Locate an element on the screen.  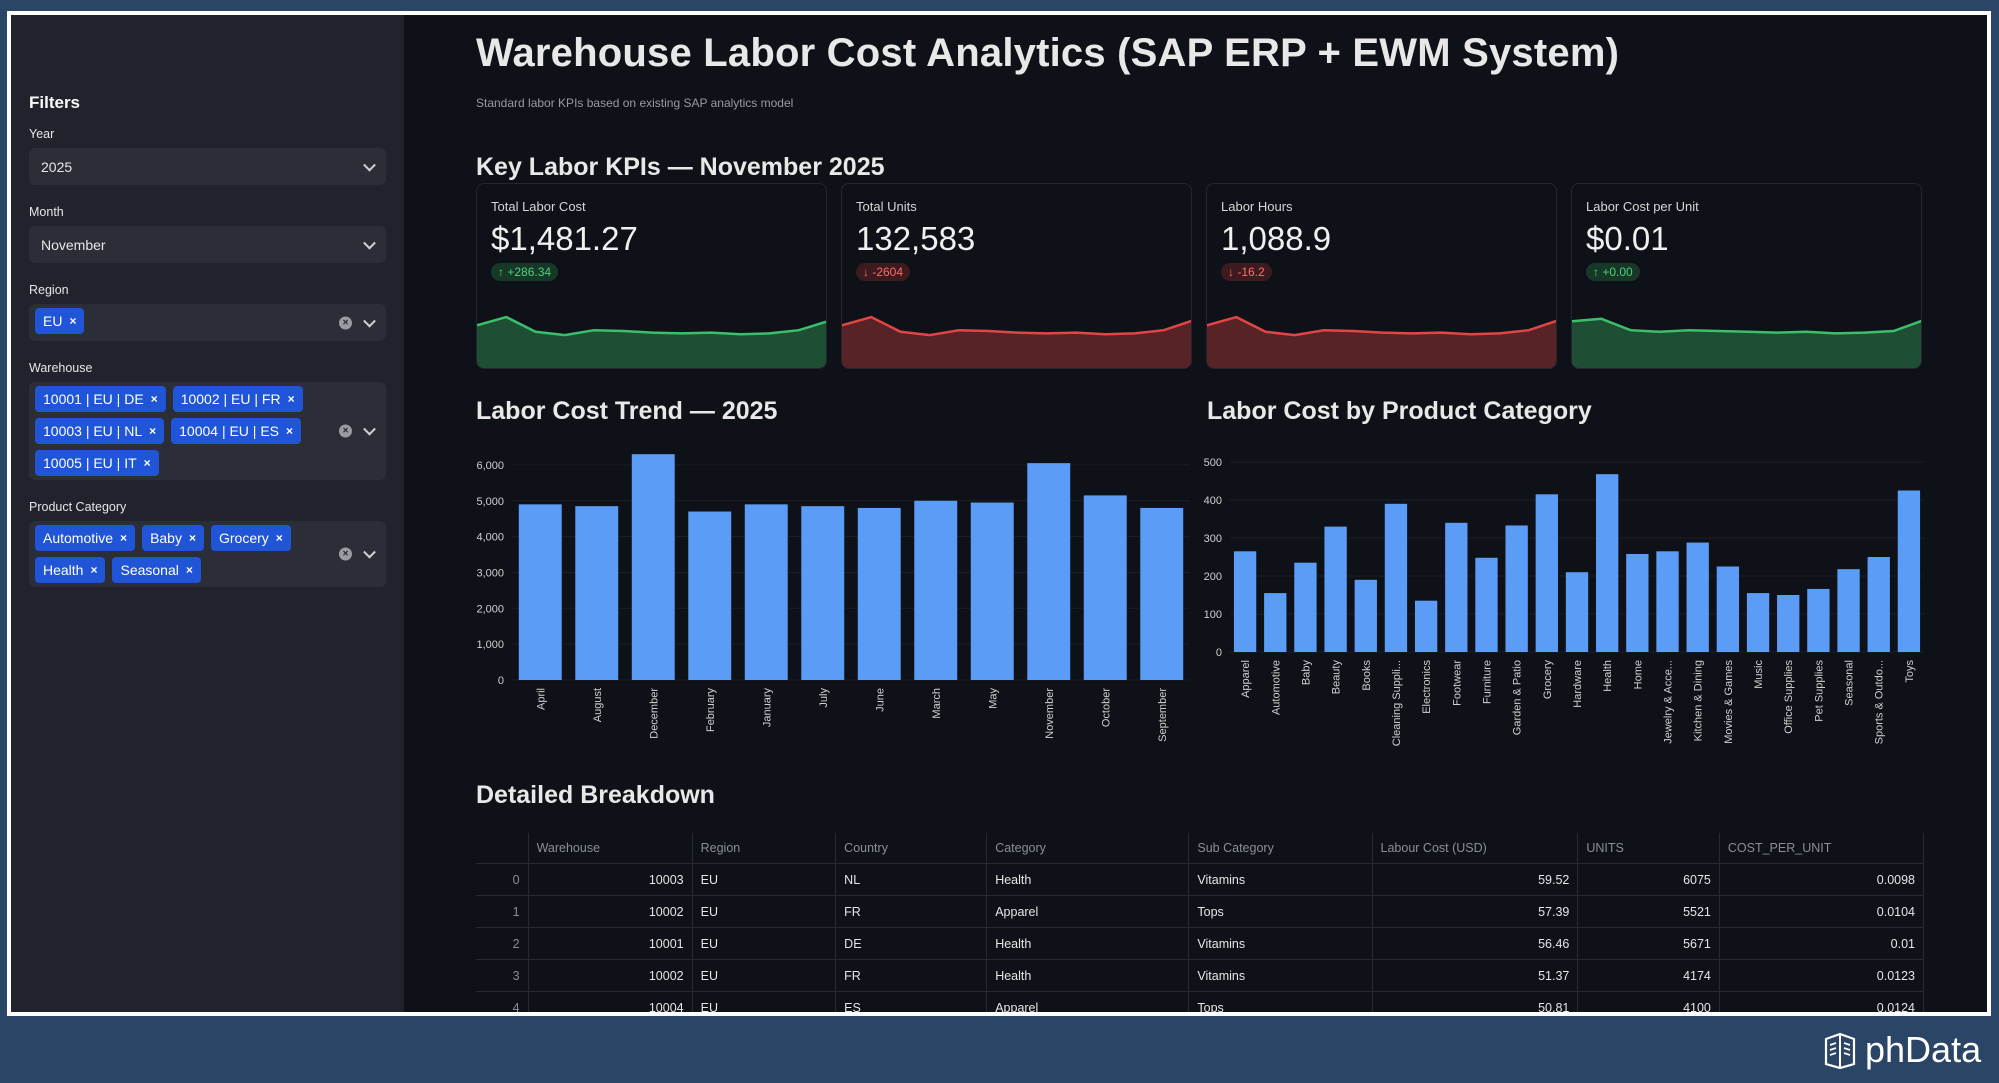
warehouse-tag: 10002 | EU | FR × is located at coordinates (237, 399).